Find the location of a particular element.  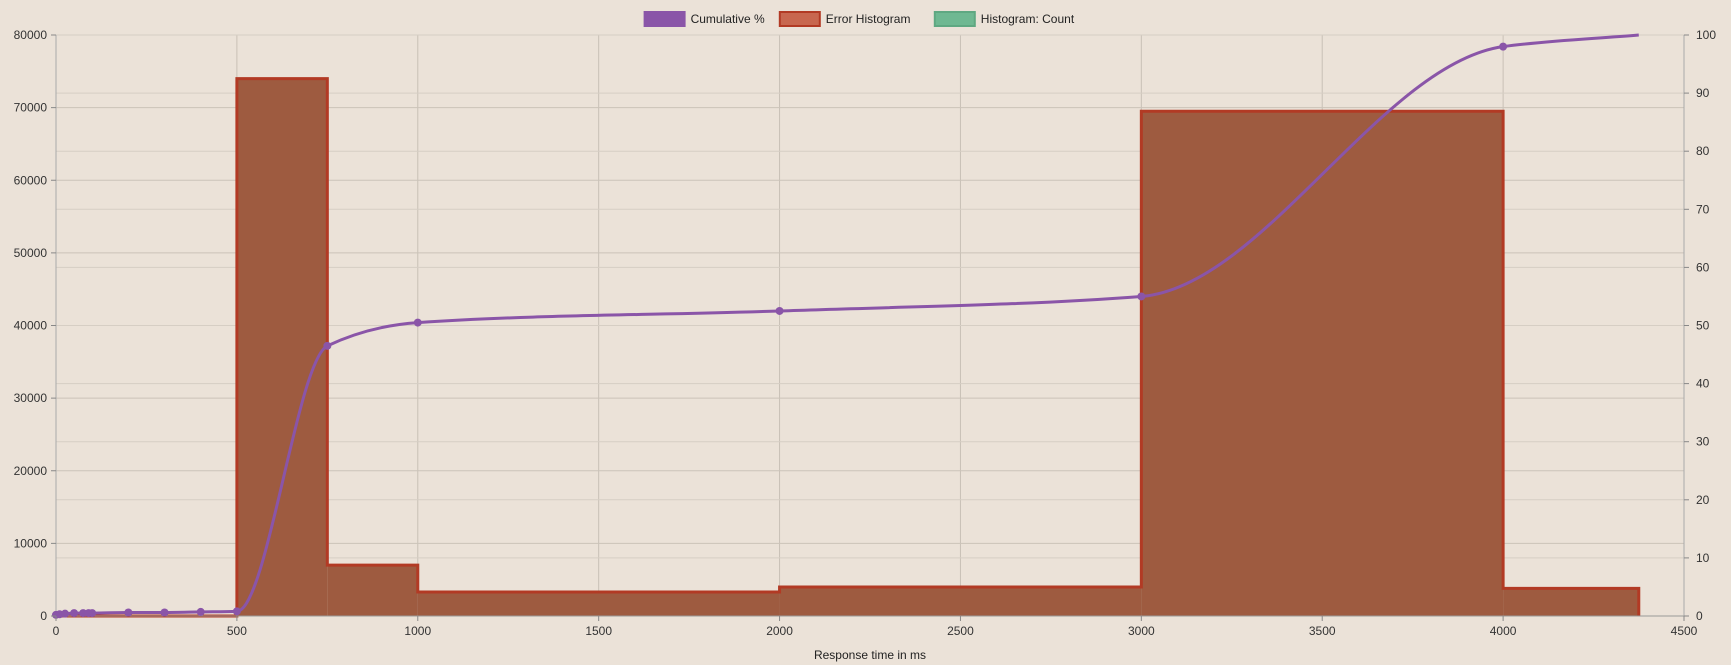

y-tick-label: 70000 is located at coordinates (31, 108).